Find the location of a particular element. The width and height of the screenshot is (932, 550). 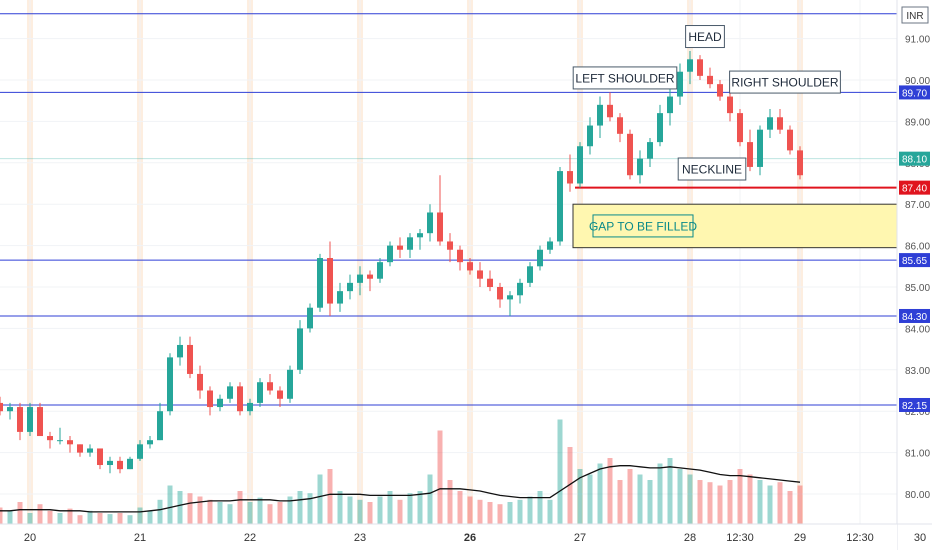

volume-bar is located at coordinates (480, 511).